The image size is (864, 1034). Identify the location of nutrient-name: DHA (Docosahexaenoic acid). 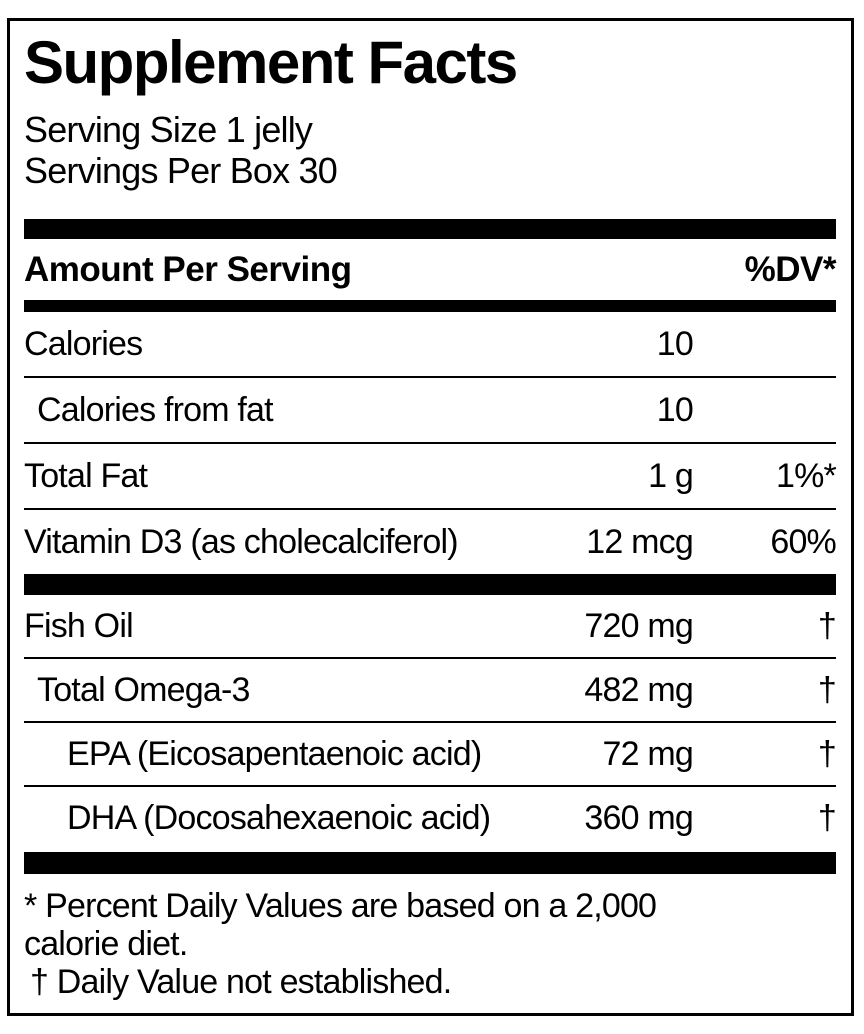
(279, 817).